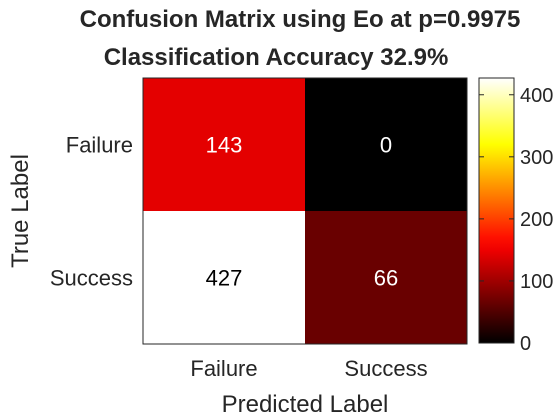  Describe the element at coordinates (276, 57) in the screenshot. I see `chart-subtitle: Classification Accuracy 32.9%` at that location.